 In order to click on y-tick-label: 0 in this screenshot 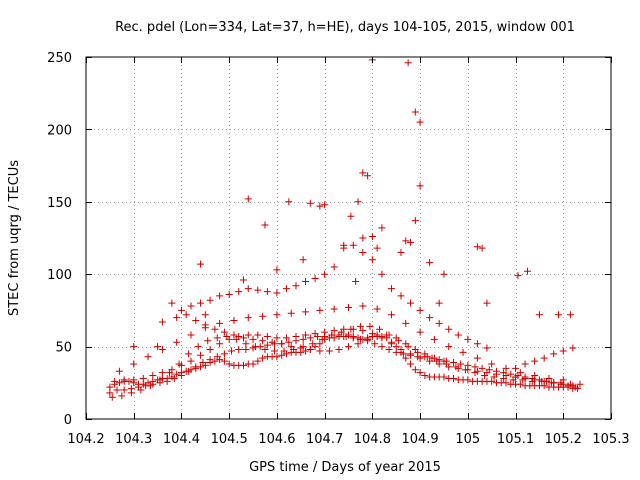, I will do `click(68, 420)`.